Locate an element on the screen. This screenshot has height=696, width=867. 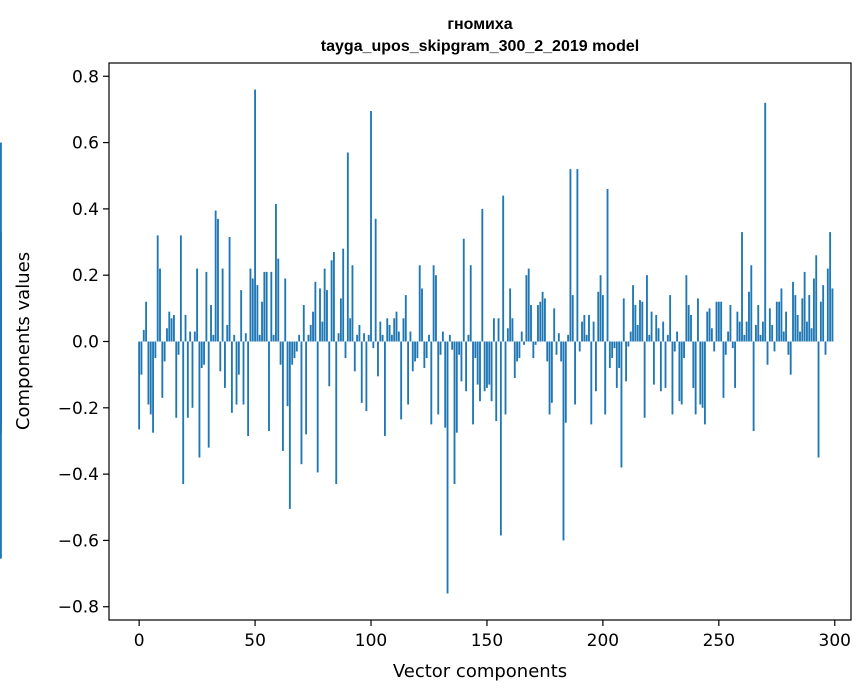
x-tick-label: 250 is located at coordinates (719, 641).